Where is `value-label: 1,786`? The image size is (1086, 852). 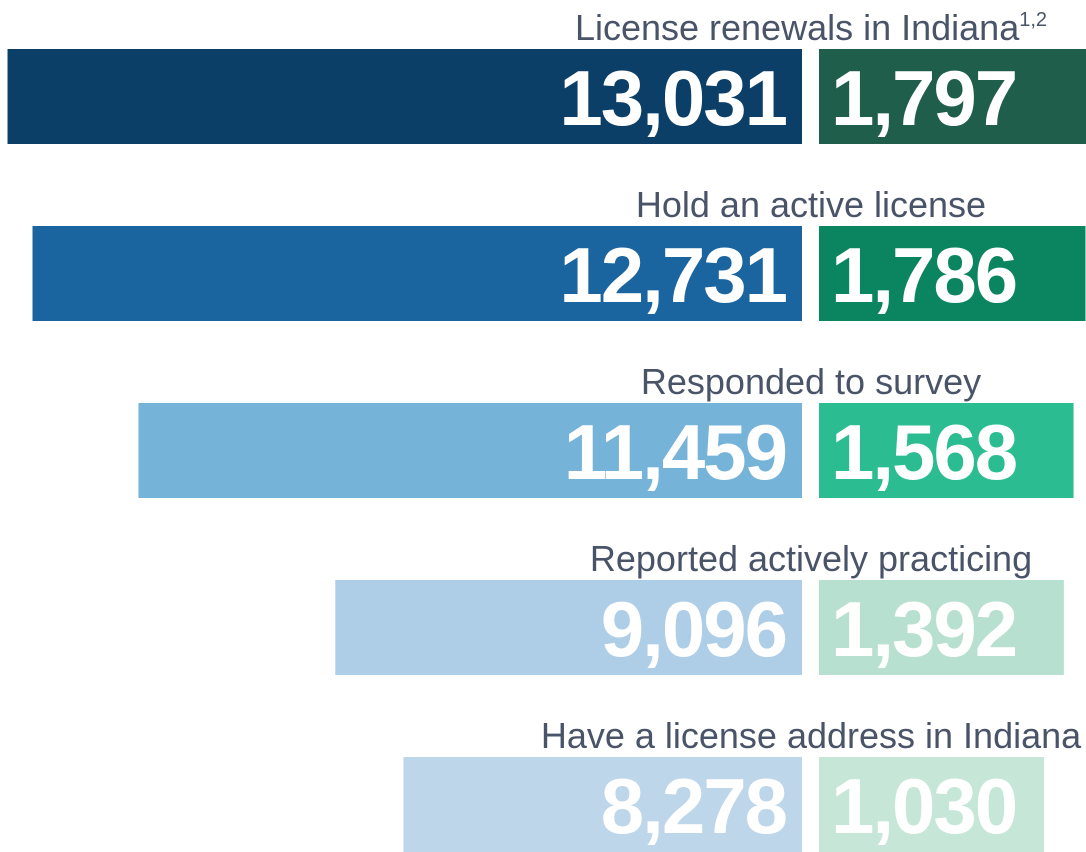
value-label: 1,786 is located at coordinates (923, 275).